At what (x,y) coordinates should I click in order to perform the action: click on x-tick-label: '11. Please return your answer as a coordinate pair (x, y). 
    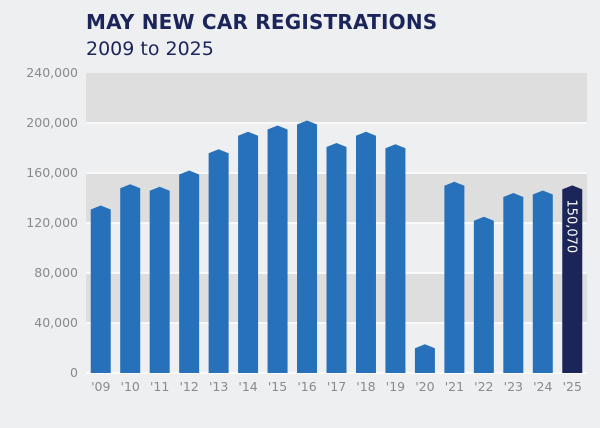
    Looking at the image, I should click on (159, 386).